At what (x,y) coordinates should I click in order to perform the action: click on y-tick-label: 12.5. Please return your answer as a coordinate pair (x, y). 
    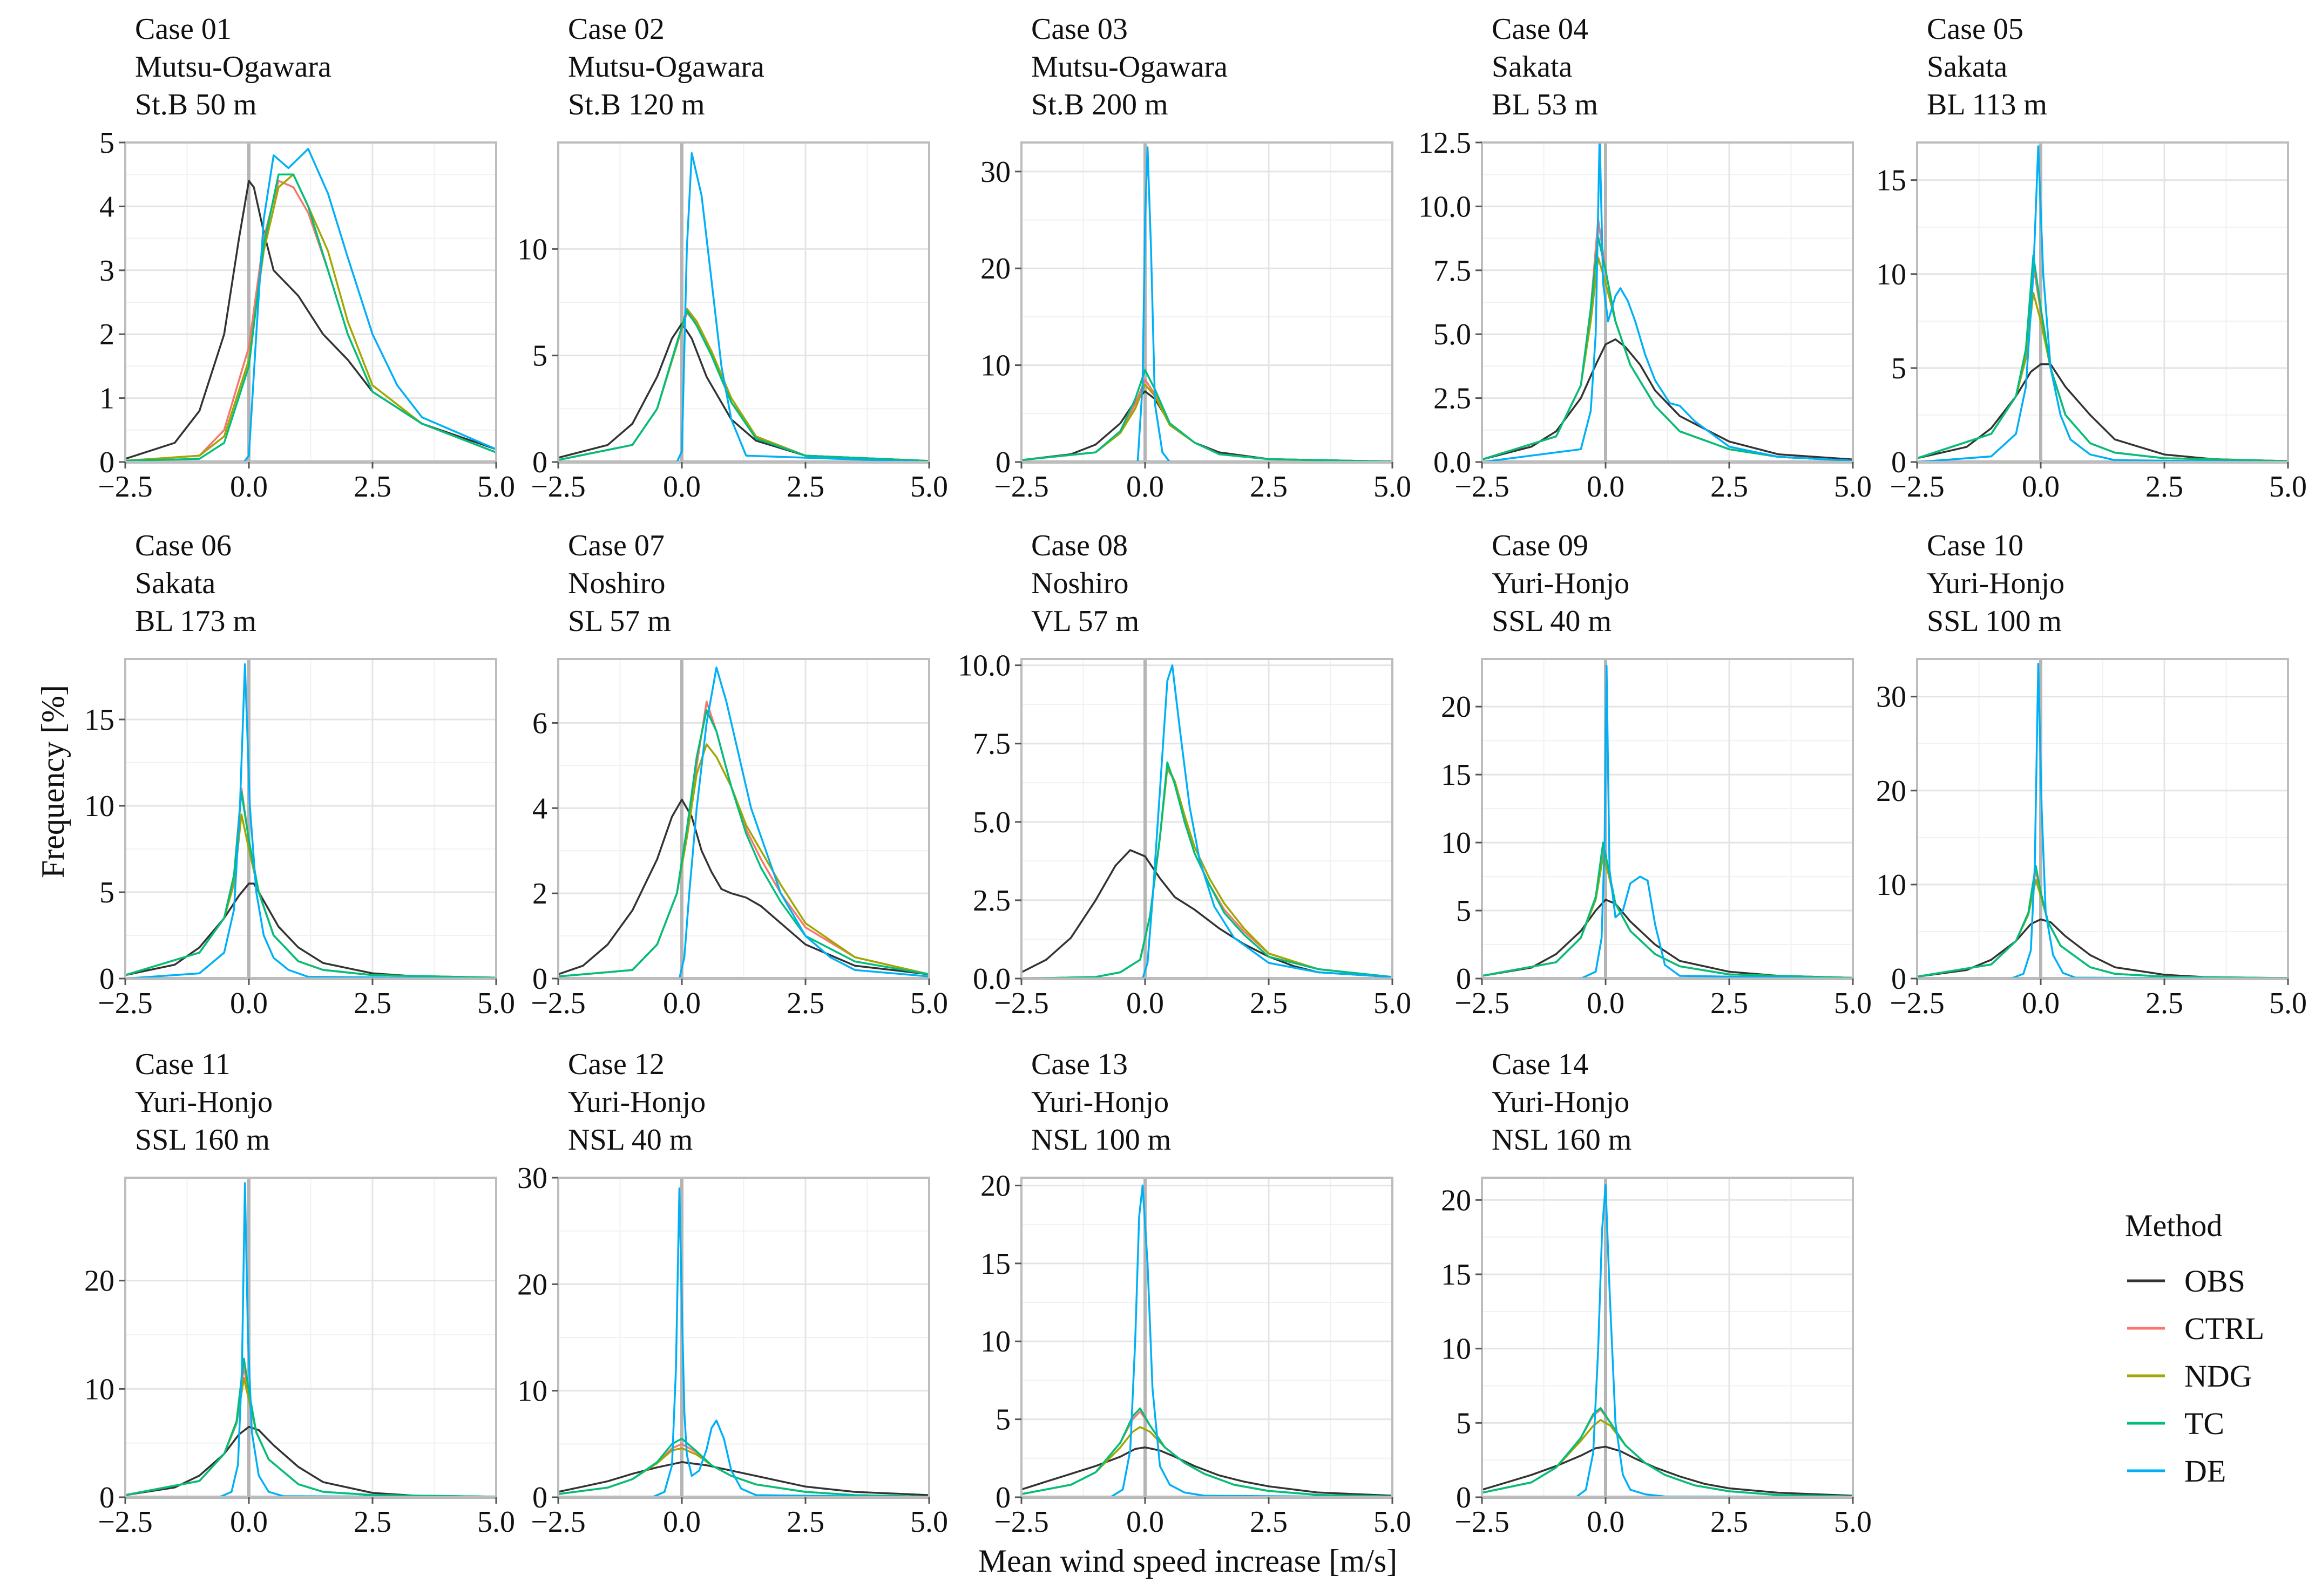
    Looking at the image, I should click on (1444, 143).